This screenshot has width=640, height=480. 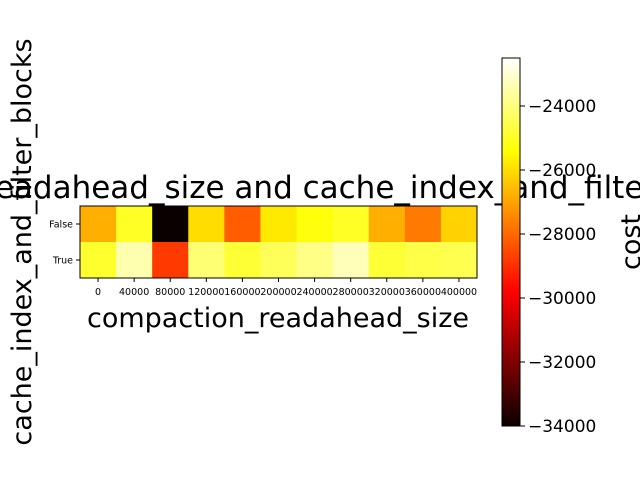 What do you see at coordinates (64, 243) in the screenshot?
I see `y-tick-labels: False True` at bounding box center [64, 243].